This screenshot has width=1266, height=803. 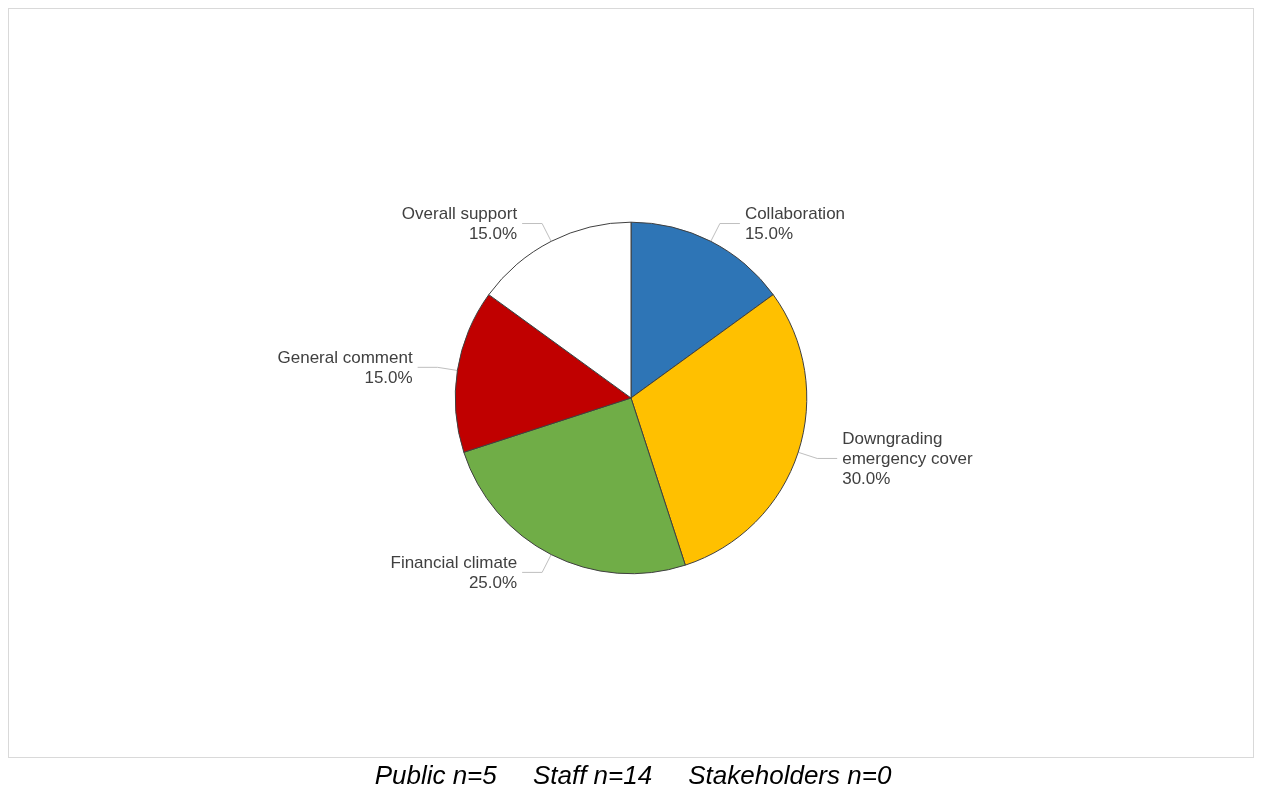 I want to click on slice-label: Downgrading emergency cover, so click(x=907, y=448).